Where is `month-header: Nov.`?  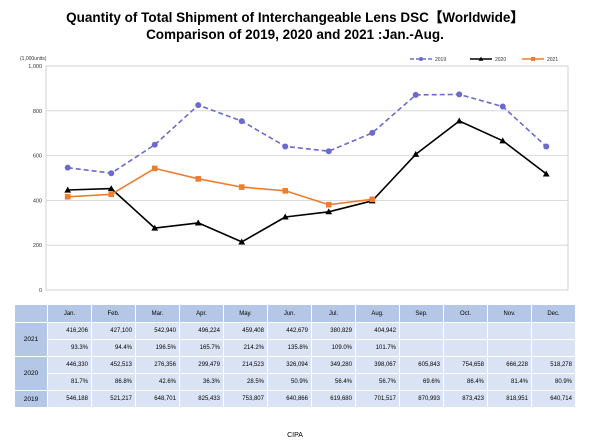 month-header: Nov. is located at coordinates (509, 313).